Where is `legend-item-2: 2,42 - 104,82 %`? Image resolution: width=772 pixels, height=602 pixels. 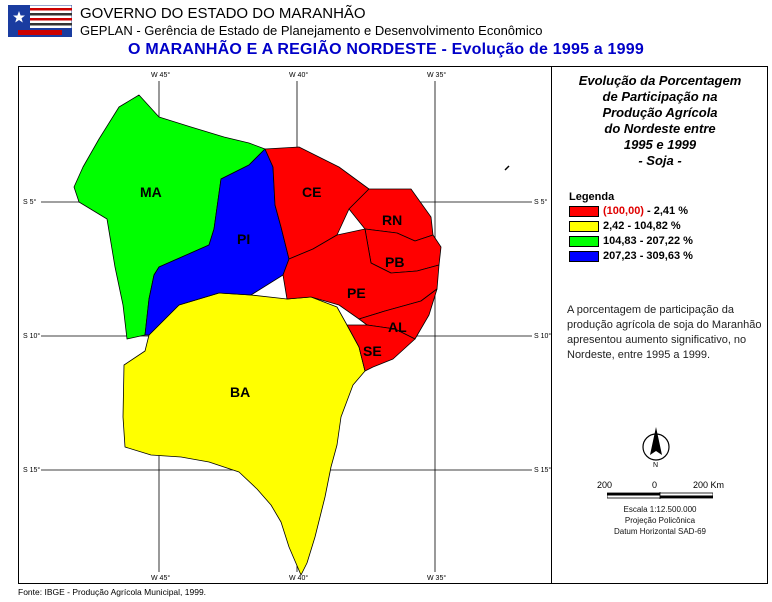
legend-item-2: 2,42 - 104,82 % is located at coordinates (664, 227).